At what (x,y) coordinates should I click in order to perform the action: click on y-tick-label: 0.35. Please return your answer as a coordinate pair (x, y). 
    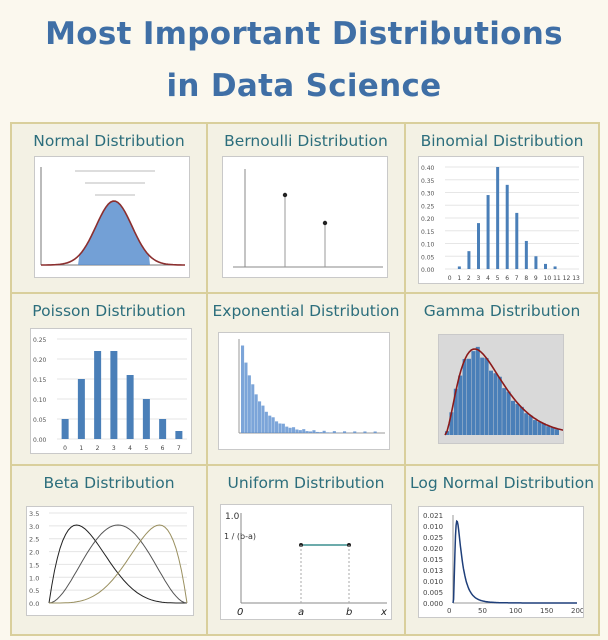
    Looking at the image, I should click on (428, 181).